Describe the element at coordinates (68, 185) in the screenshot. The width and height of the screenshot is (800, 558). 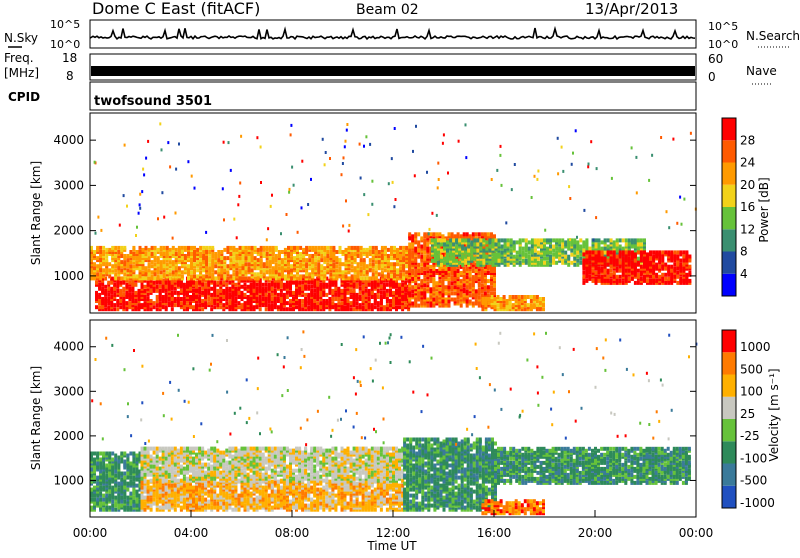
I see `ytick-label: 3000` at that location.